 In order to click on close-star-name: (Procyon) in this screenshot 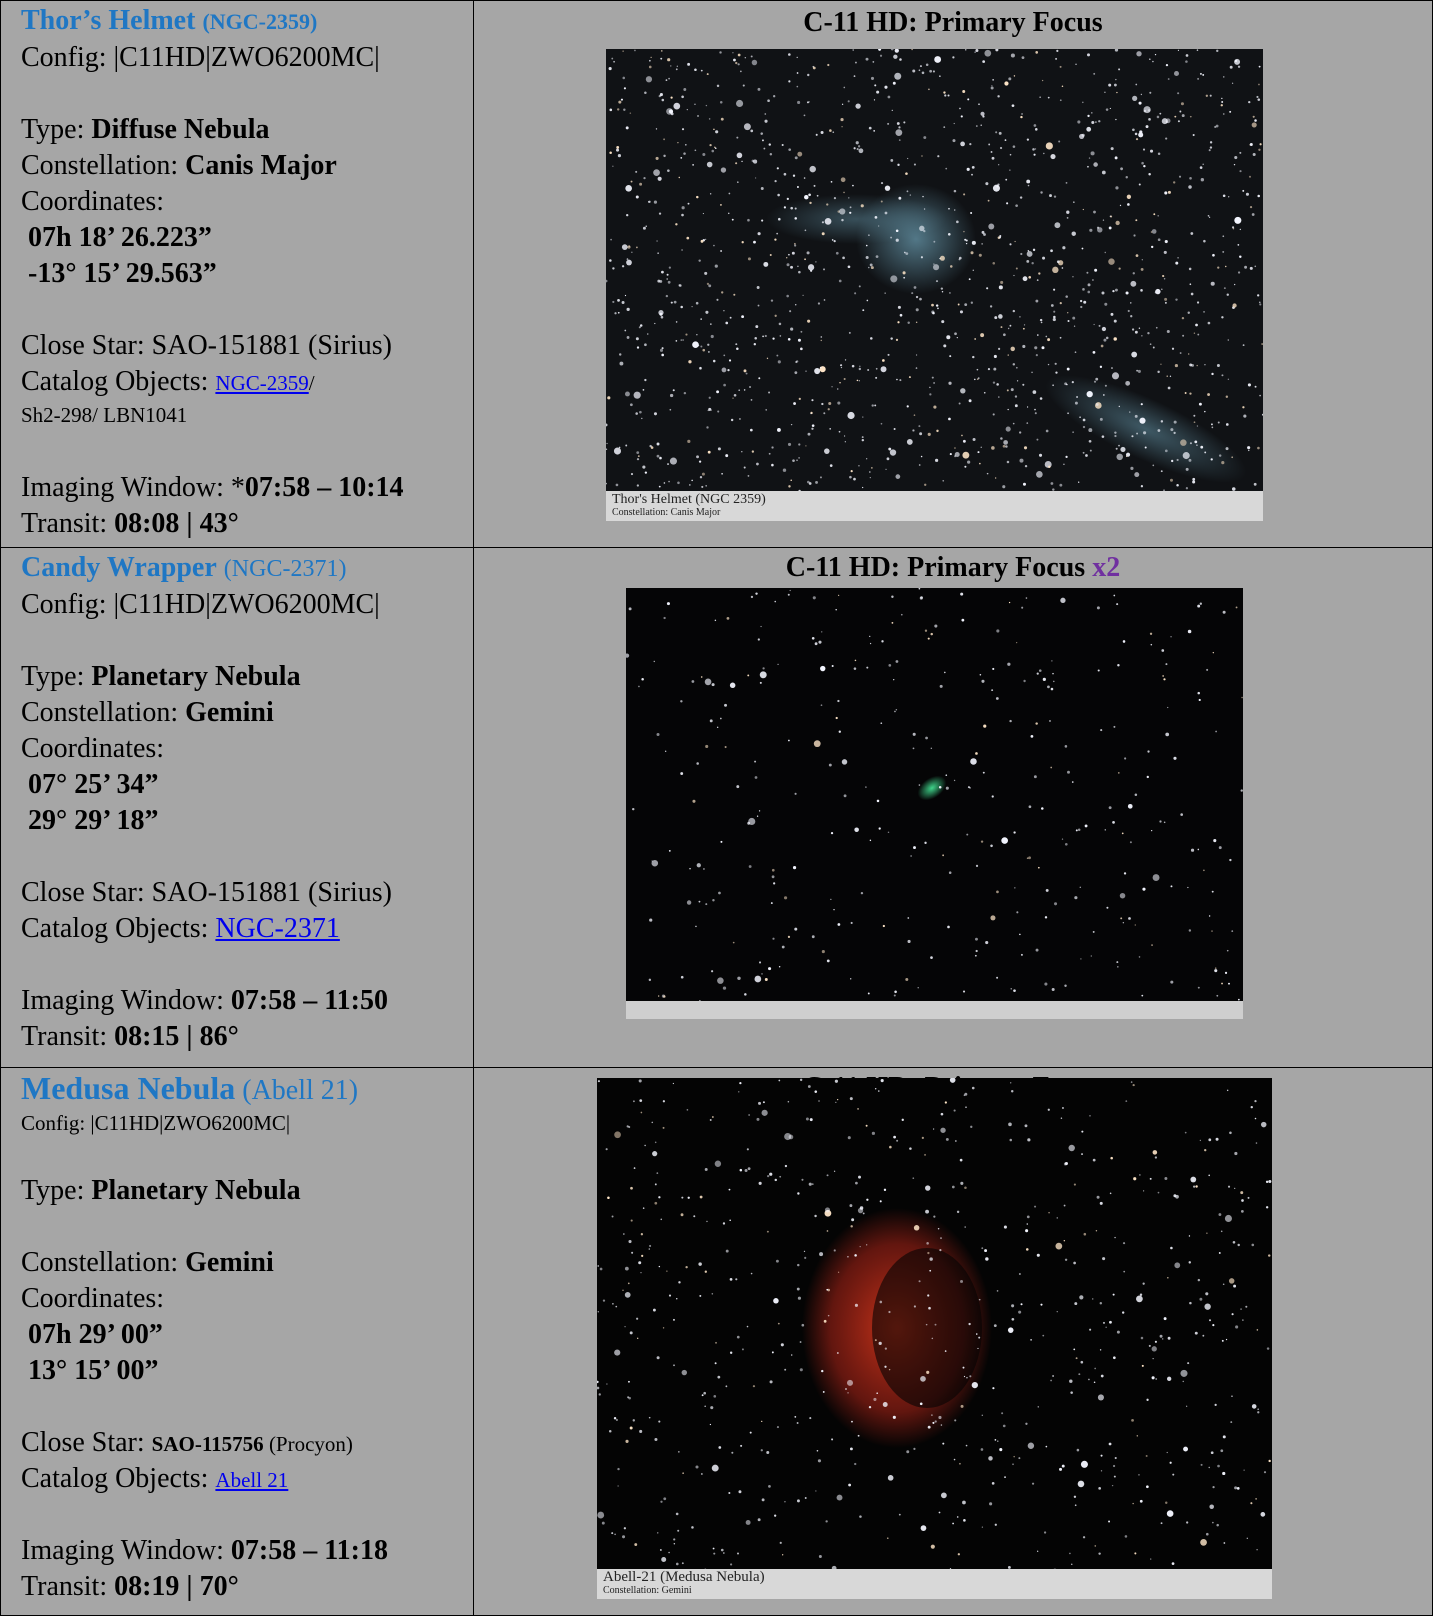, I will do `click(308, 1444)`.